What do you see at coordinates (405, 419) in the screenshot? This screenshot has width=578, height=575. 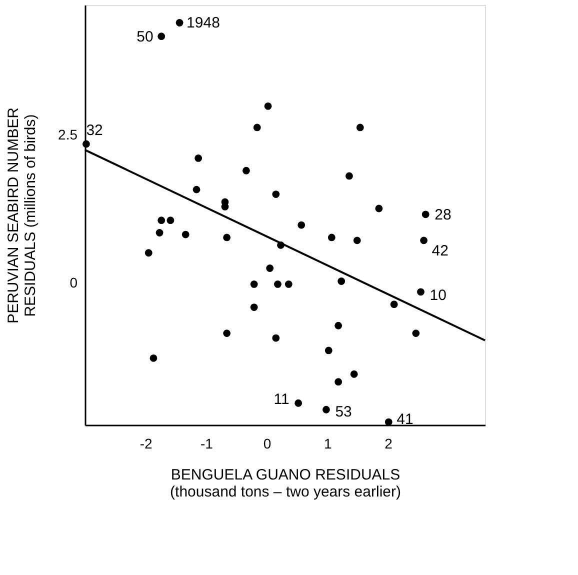 I see `annotation: 41` at bounding box center [405, 419].